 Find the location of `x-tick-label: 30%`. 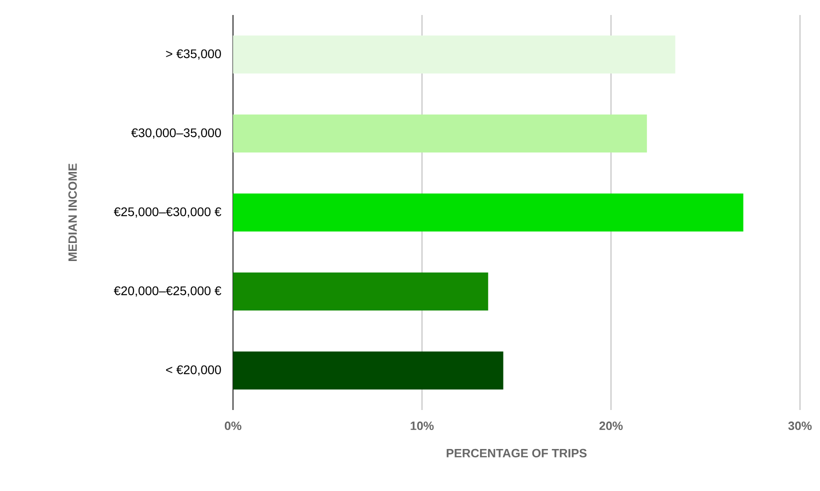

x-tick-label: 30% is located at coordinates (800, 426).